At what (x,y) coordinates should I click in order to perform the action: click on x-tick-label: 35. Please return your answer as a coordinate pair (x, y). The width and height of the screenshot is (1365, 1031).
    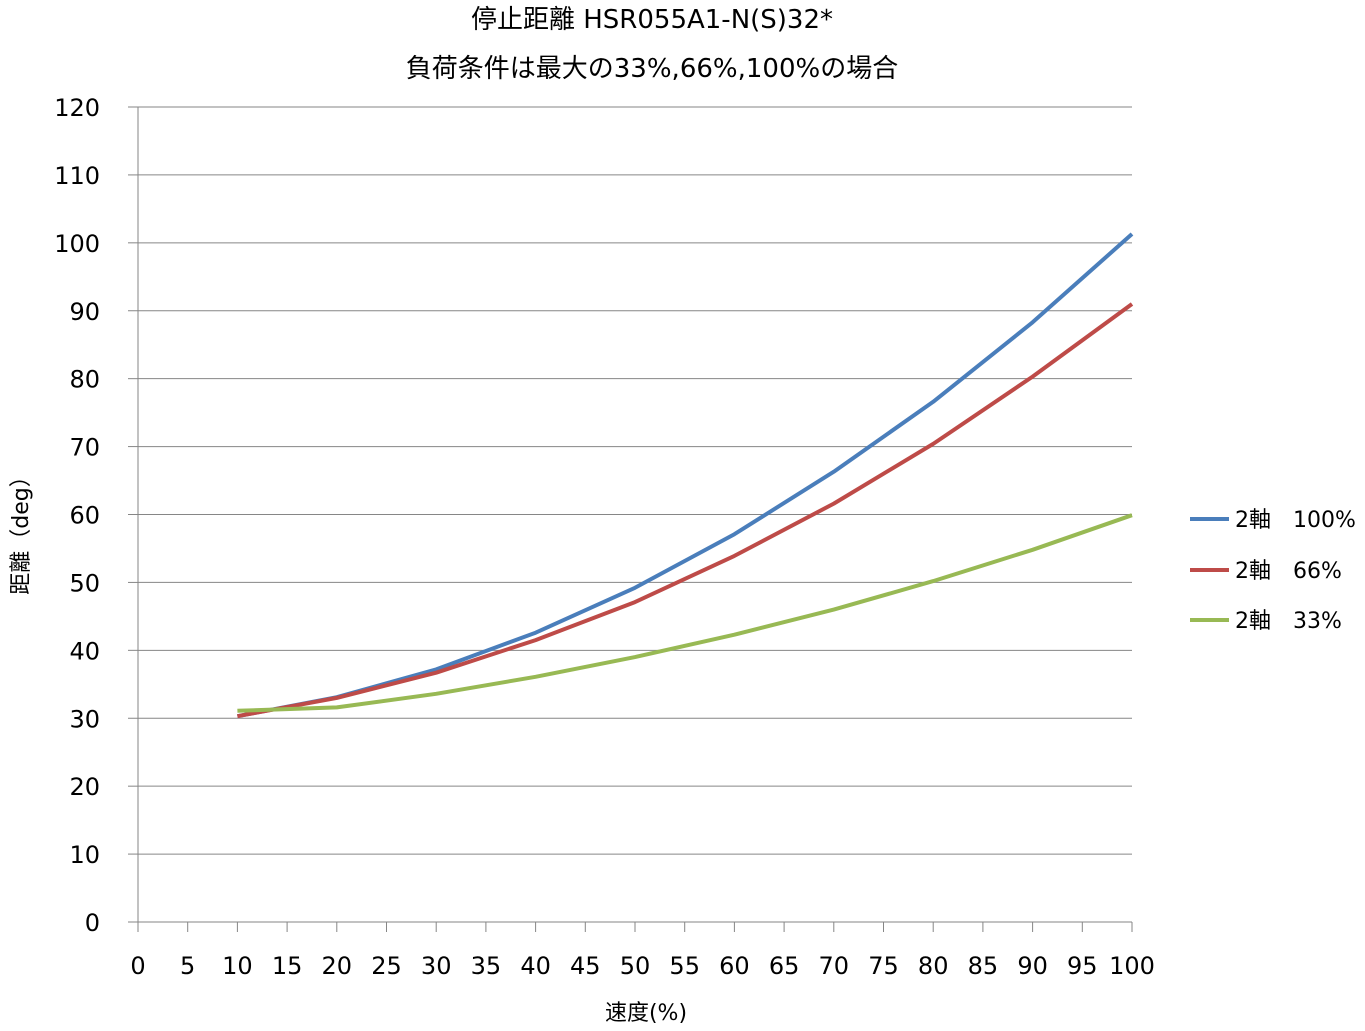
    Looking at the image, I should click on (486, 966).